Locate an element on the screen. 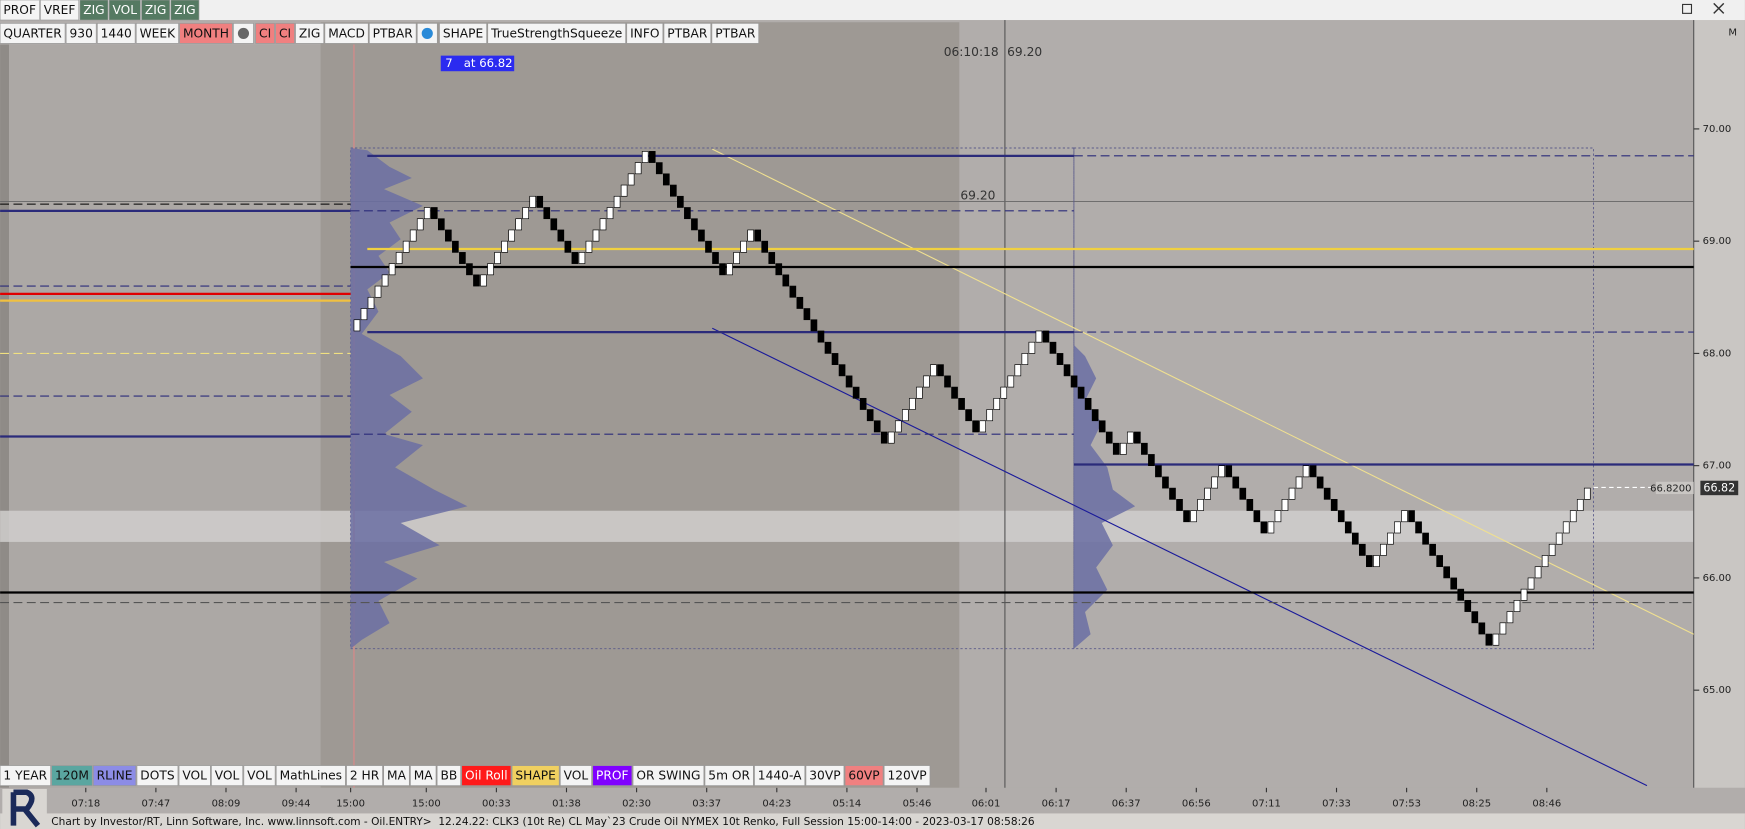  toolbar-button-label: 120VP is located at coordinates (906, 776).